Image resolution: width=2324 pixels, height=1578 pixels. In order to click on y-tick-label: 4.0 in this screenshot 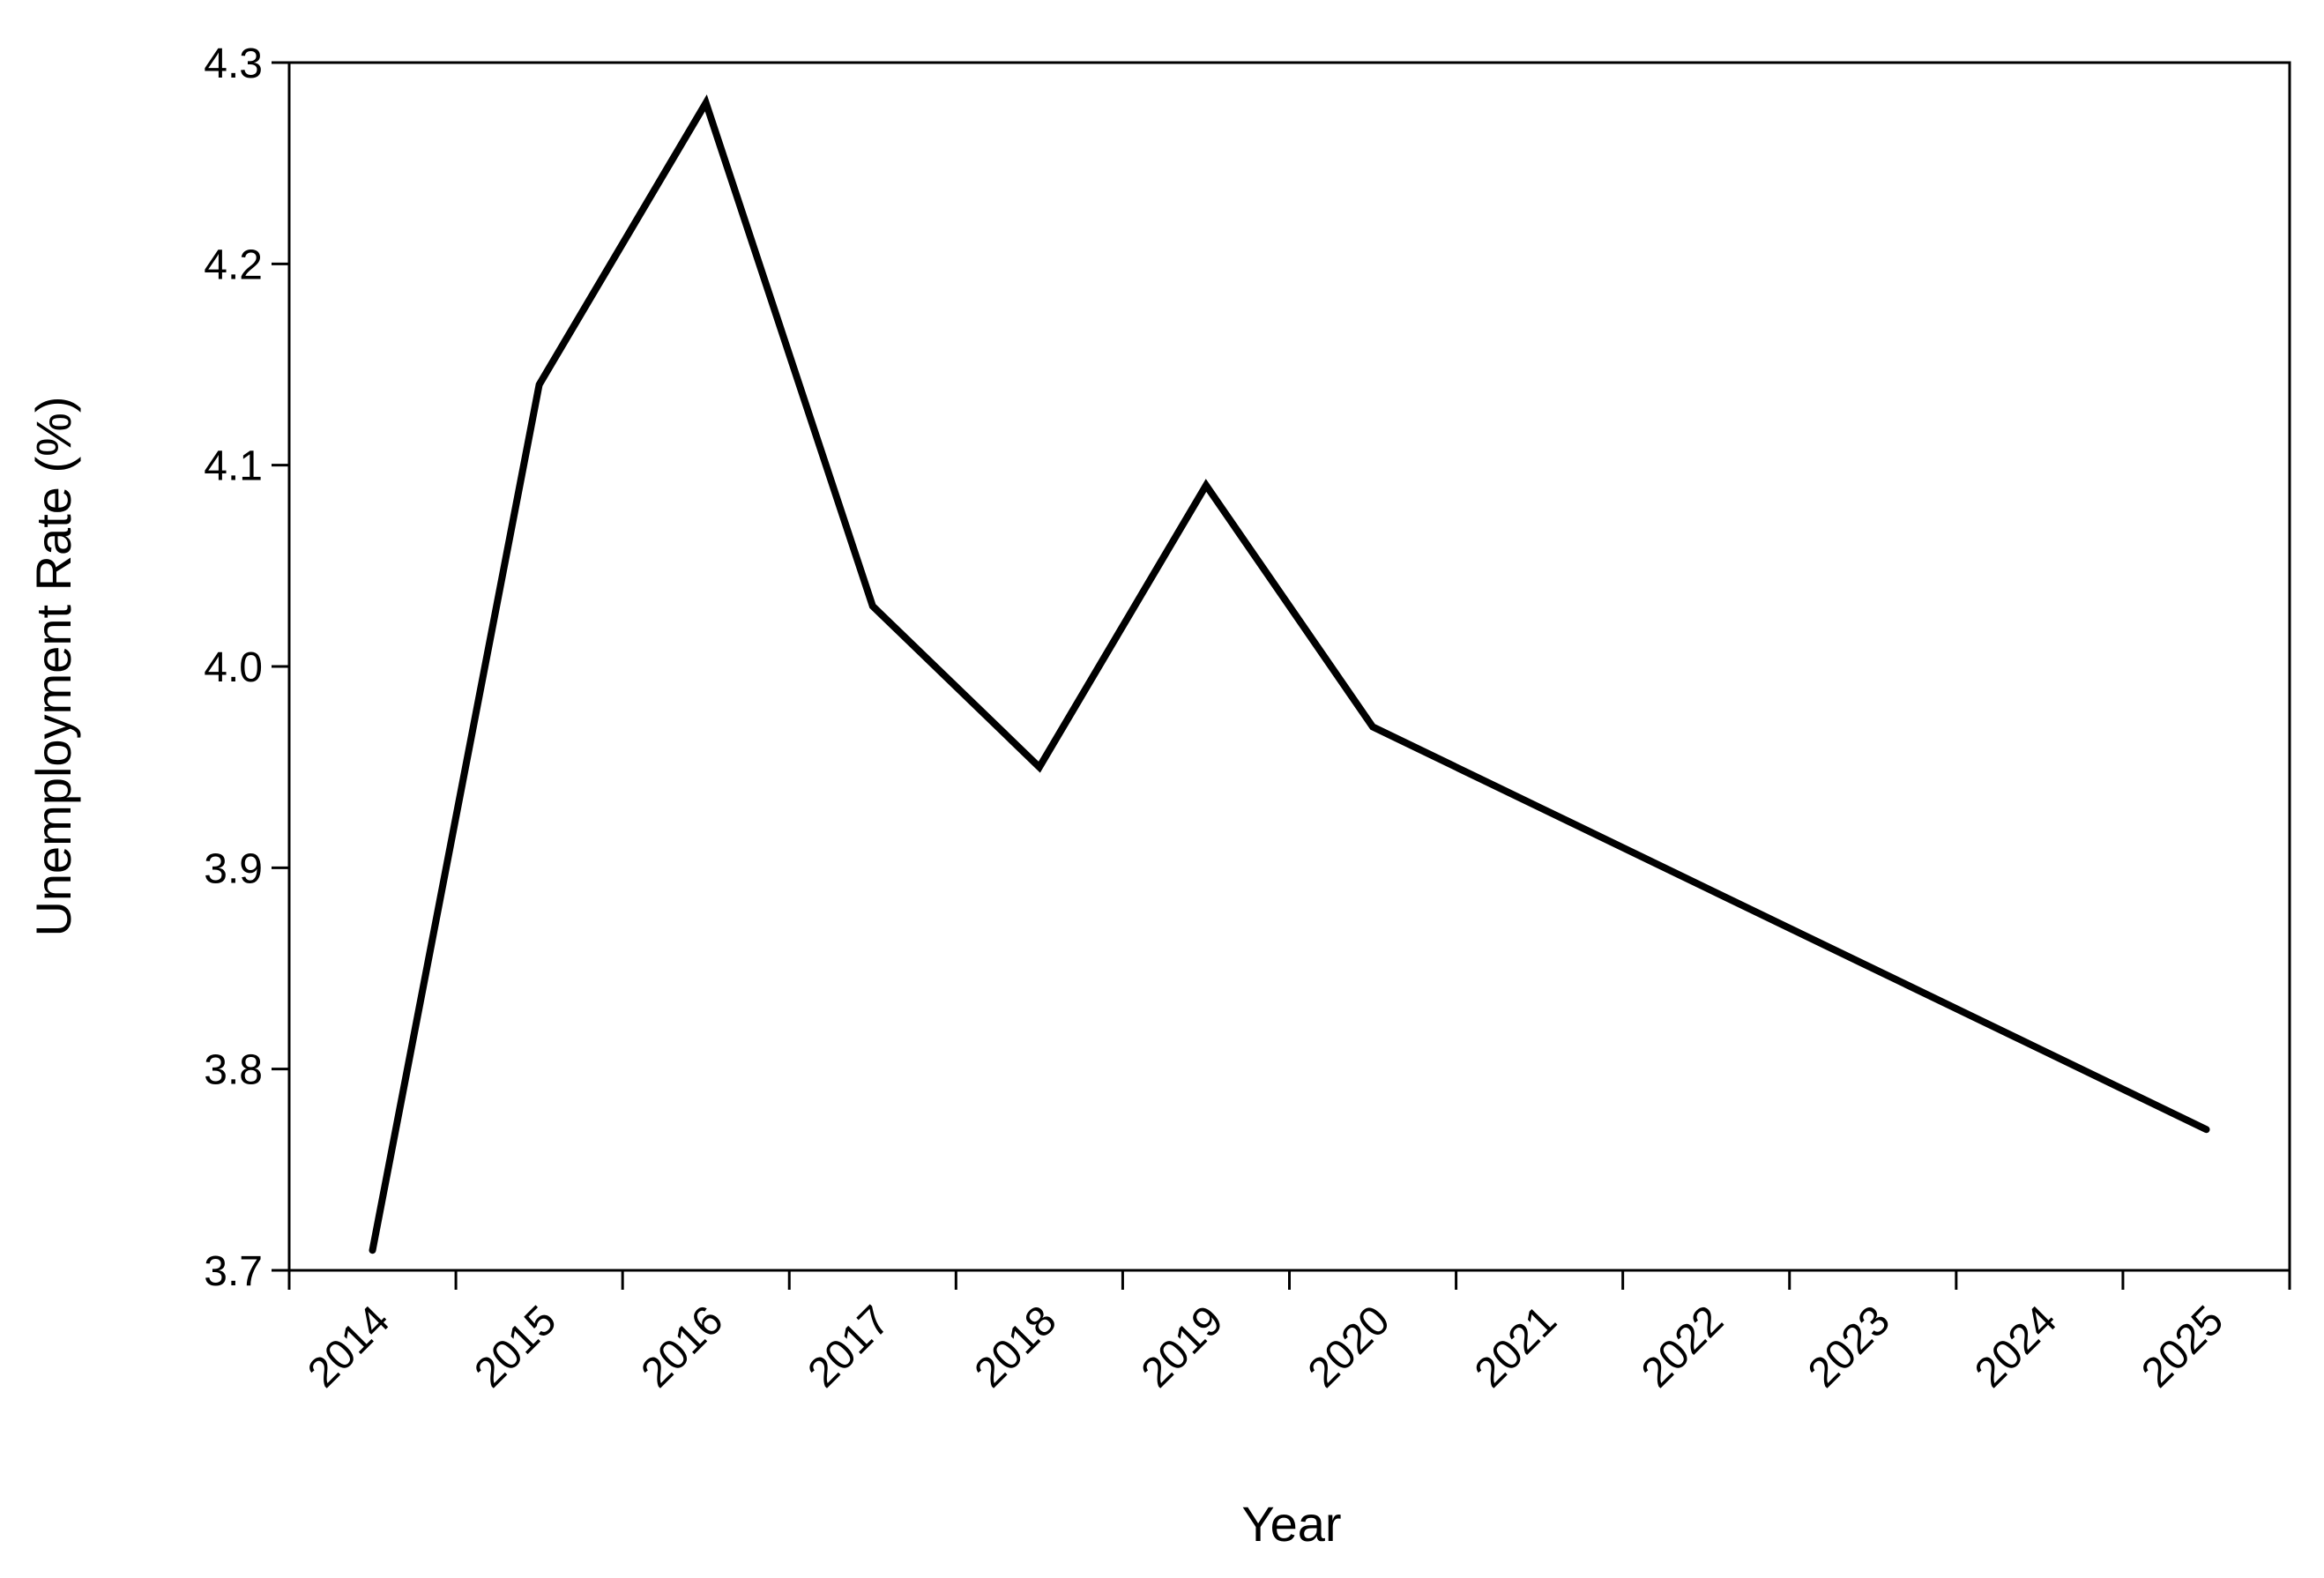, I will do `click(233, 667)`.